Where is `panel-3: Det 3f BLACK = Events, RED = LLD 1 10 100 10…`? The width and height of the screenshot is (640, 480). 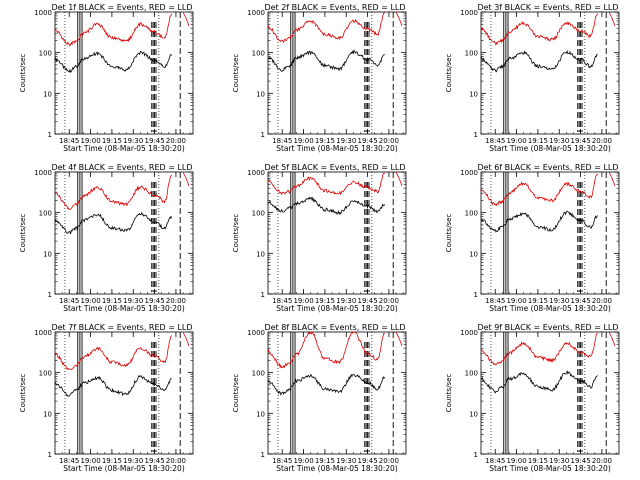
panel-3: Det 3f BLACK = Events, RED = LLD 1 10 100 10… is located at coordinates (532, 78).